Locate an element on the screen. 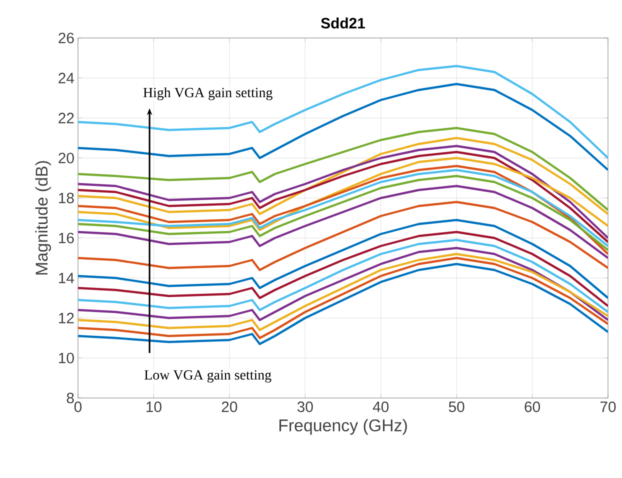 This screenshot has width=622, height=478. y-tick-label: 24 is located at coordinates (66, 78).